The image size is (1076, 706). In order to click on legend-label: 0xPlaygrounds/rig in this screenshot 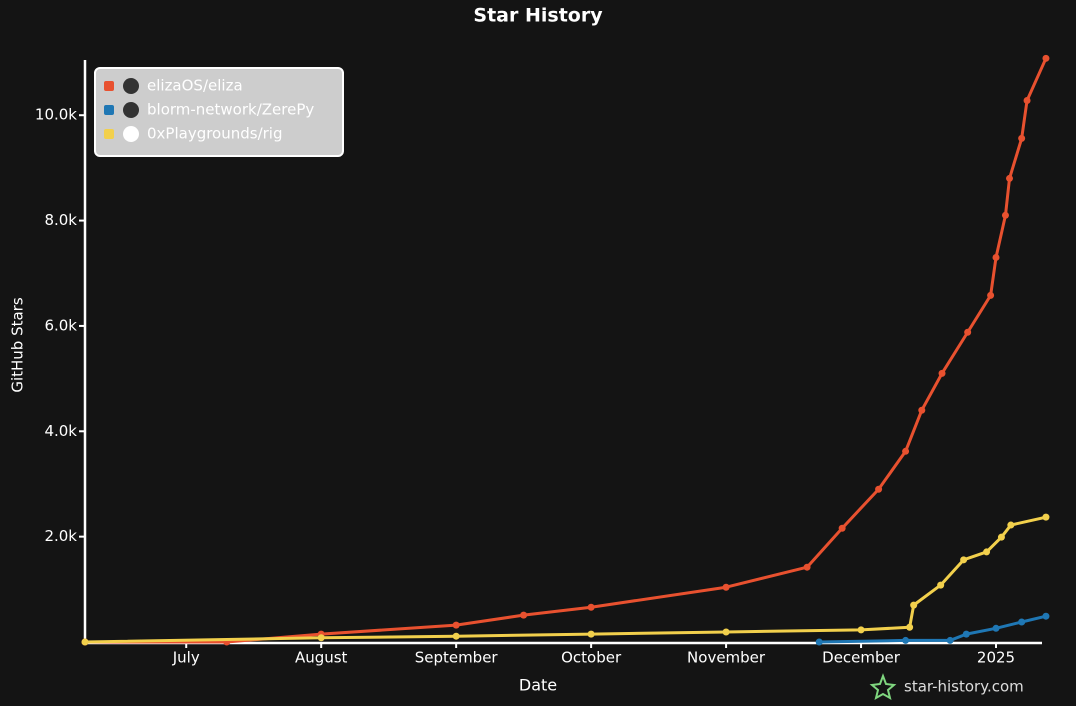, I will do `click(215, 134)`.